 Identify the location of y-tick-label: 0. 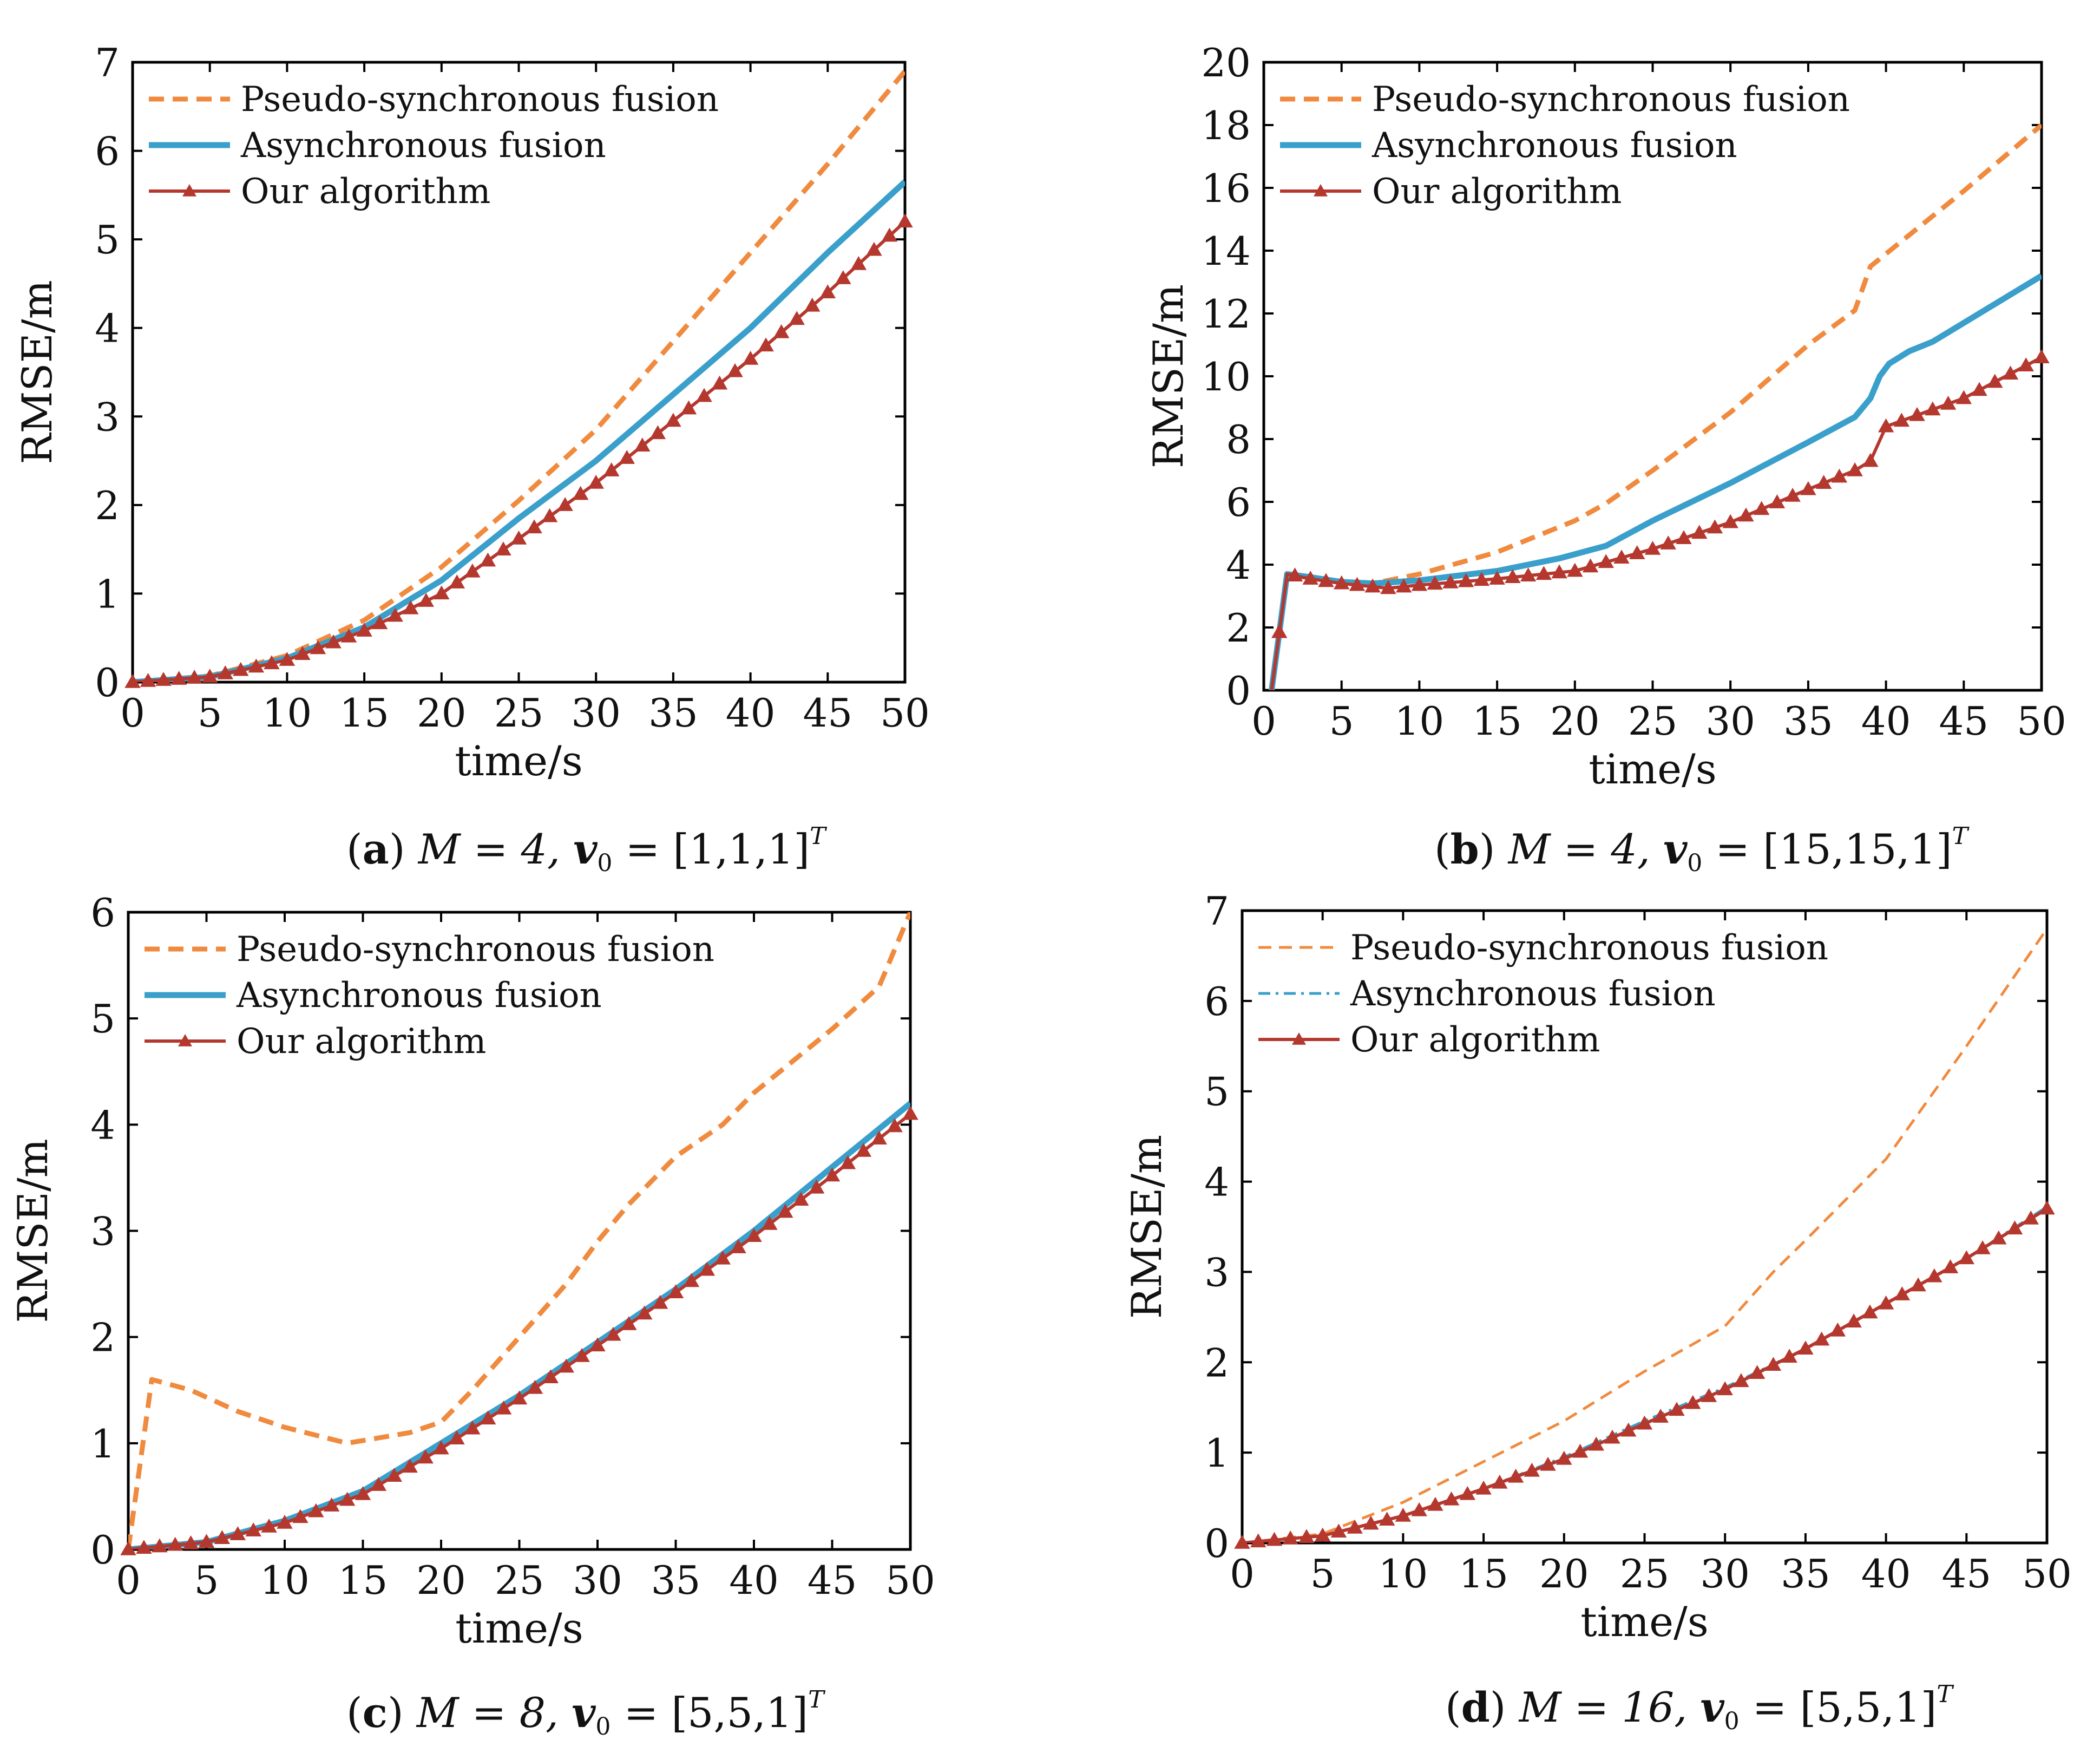
(1216, 1543).